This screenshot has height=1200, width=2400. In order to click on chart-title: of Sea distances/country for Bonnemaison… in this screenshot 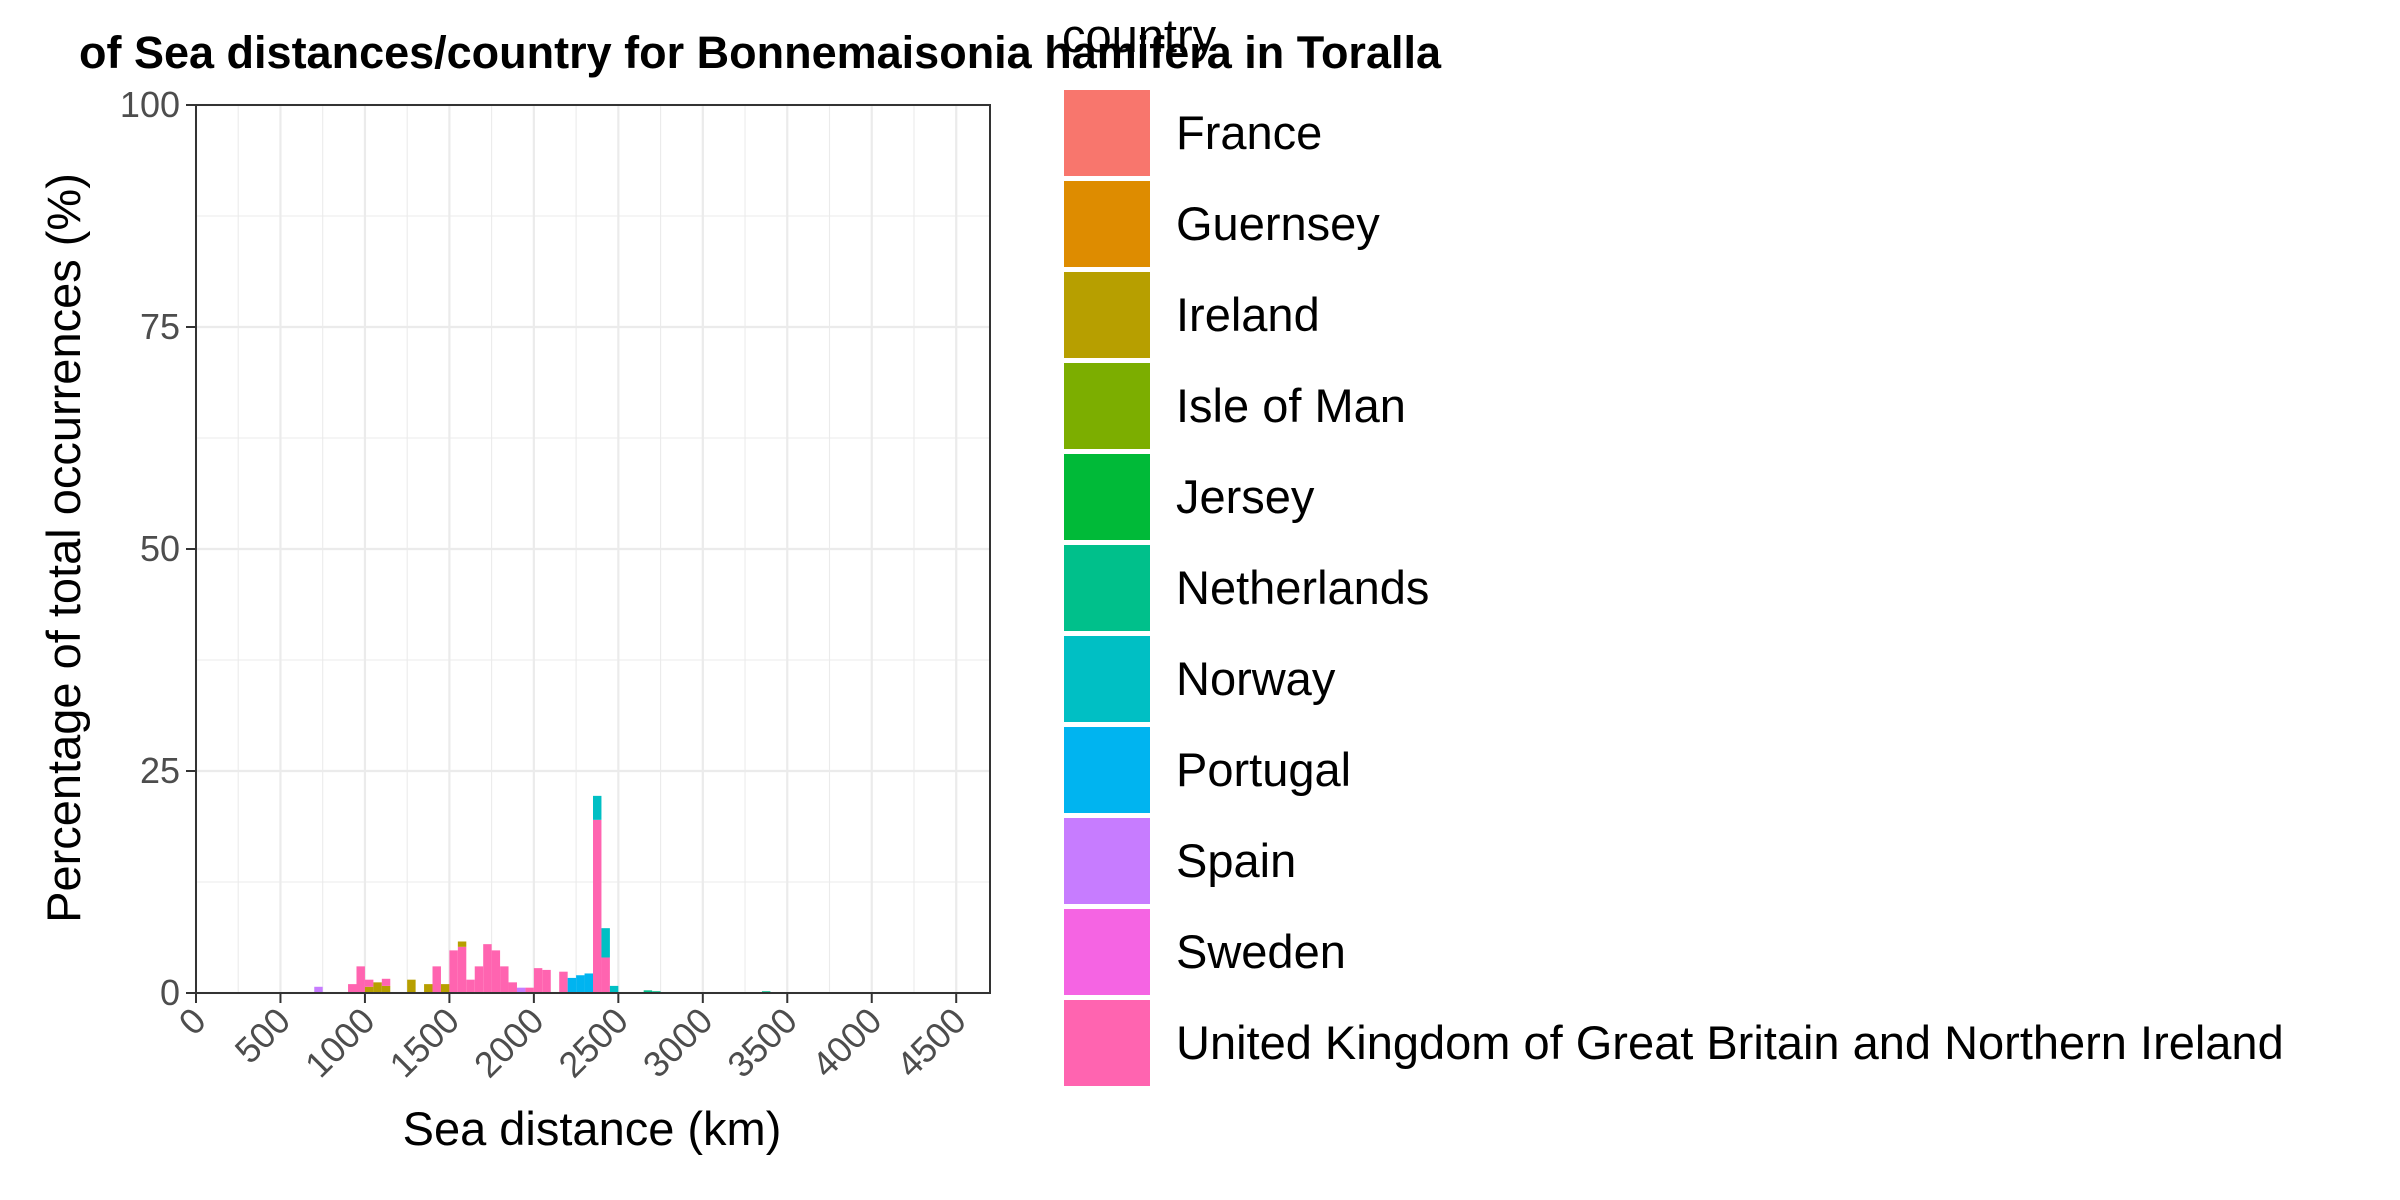, I will do `click(760, 52)`.